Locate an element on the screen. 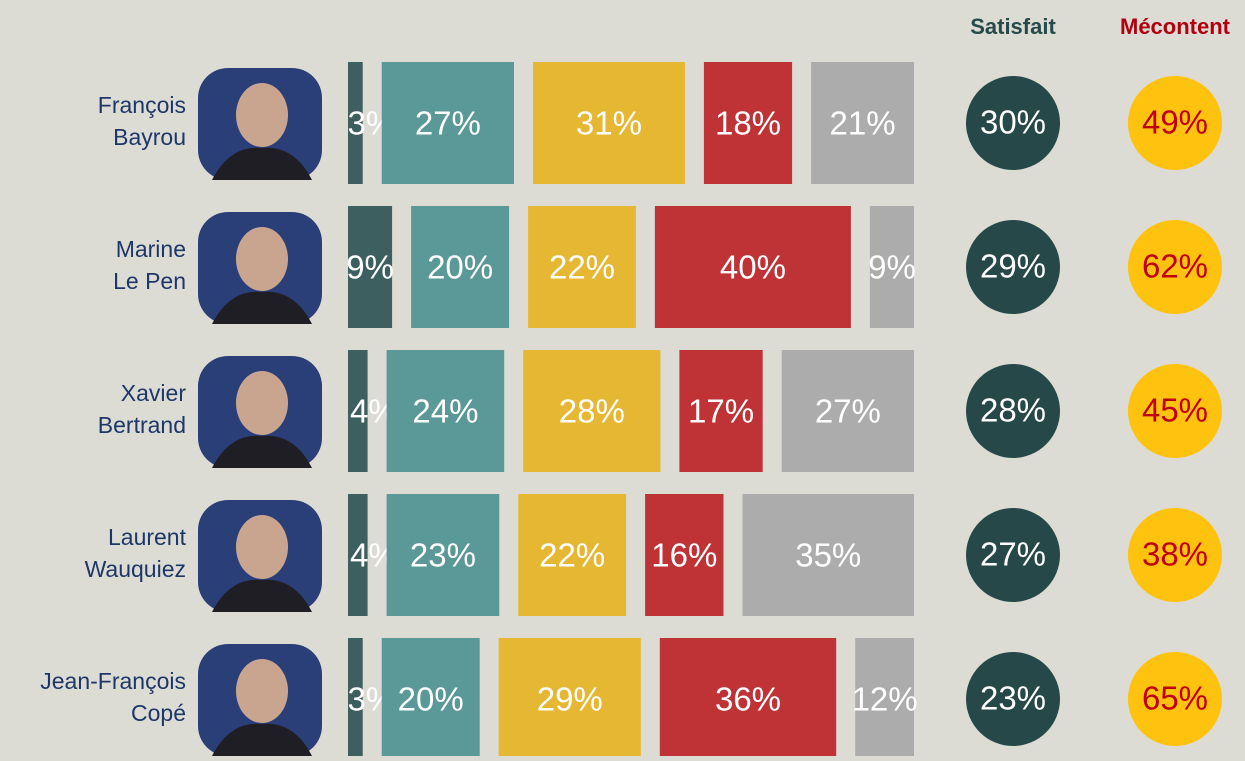  bar-value-label: 40% is located at coordinates (753, 267).